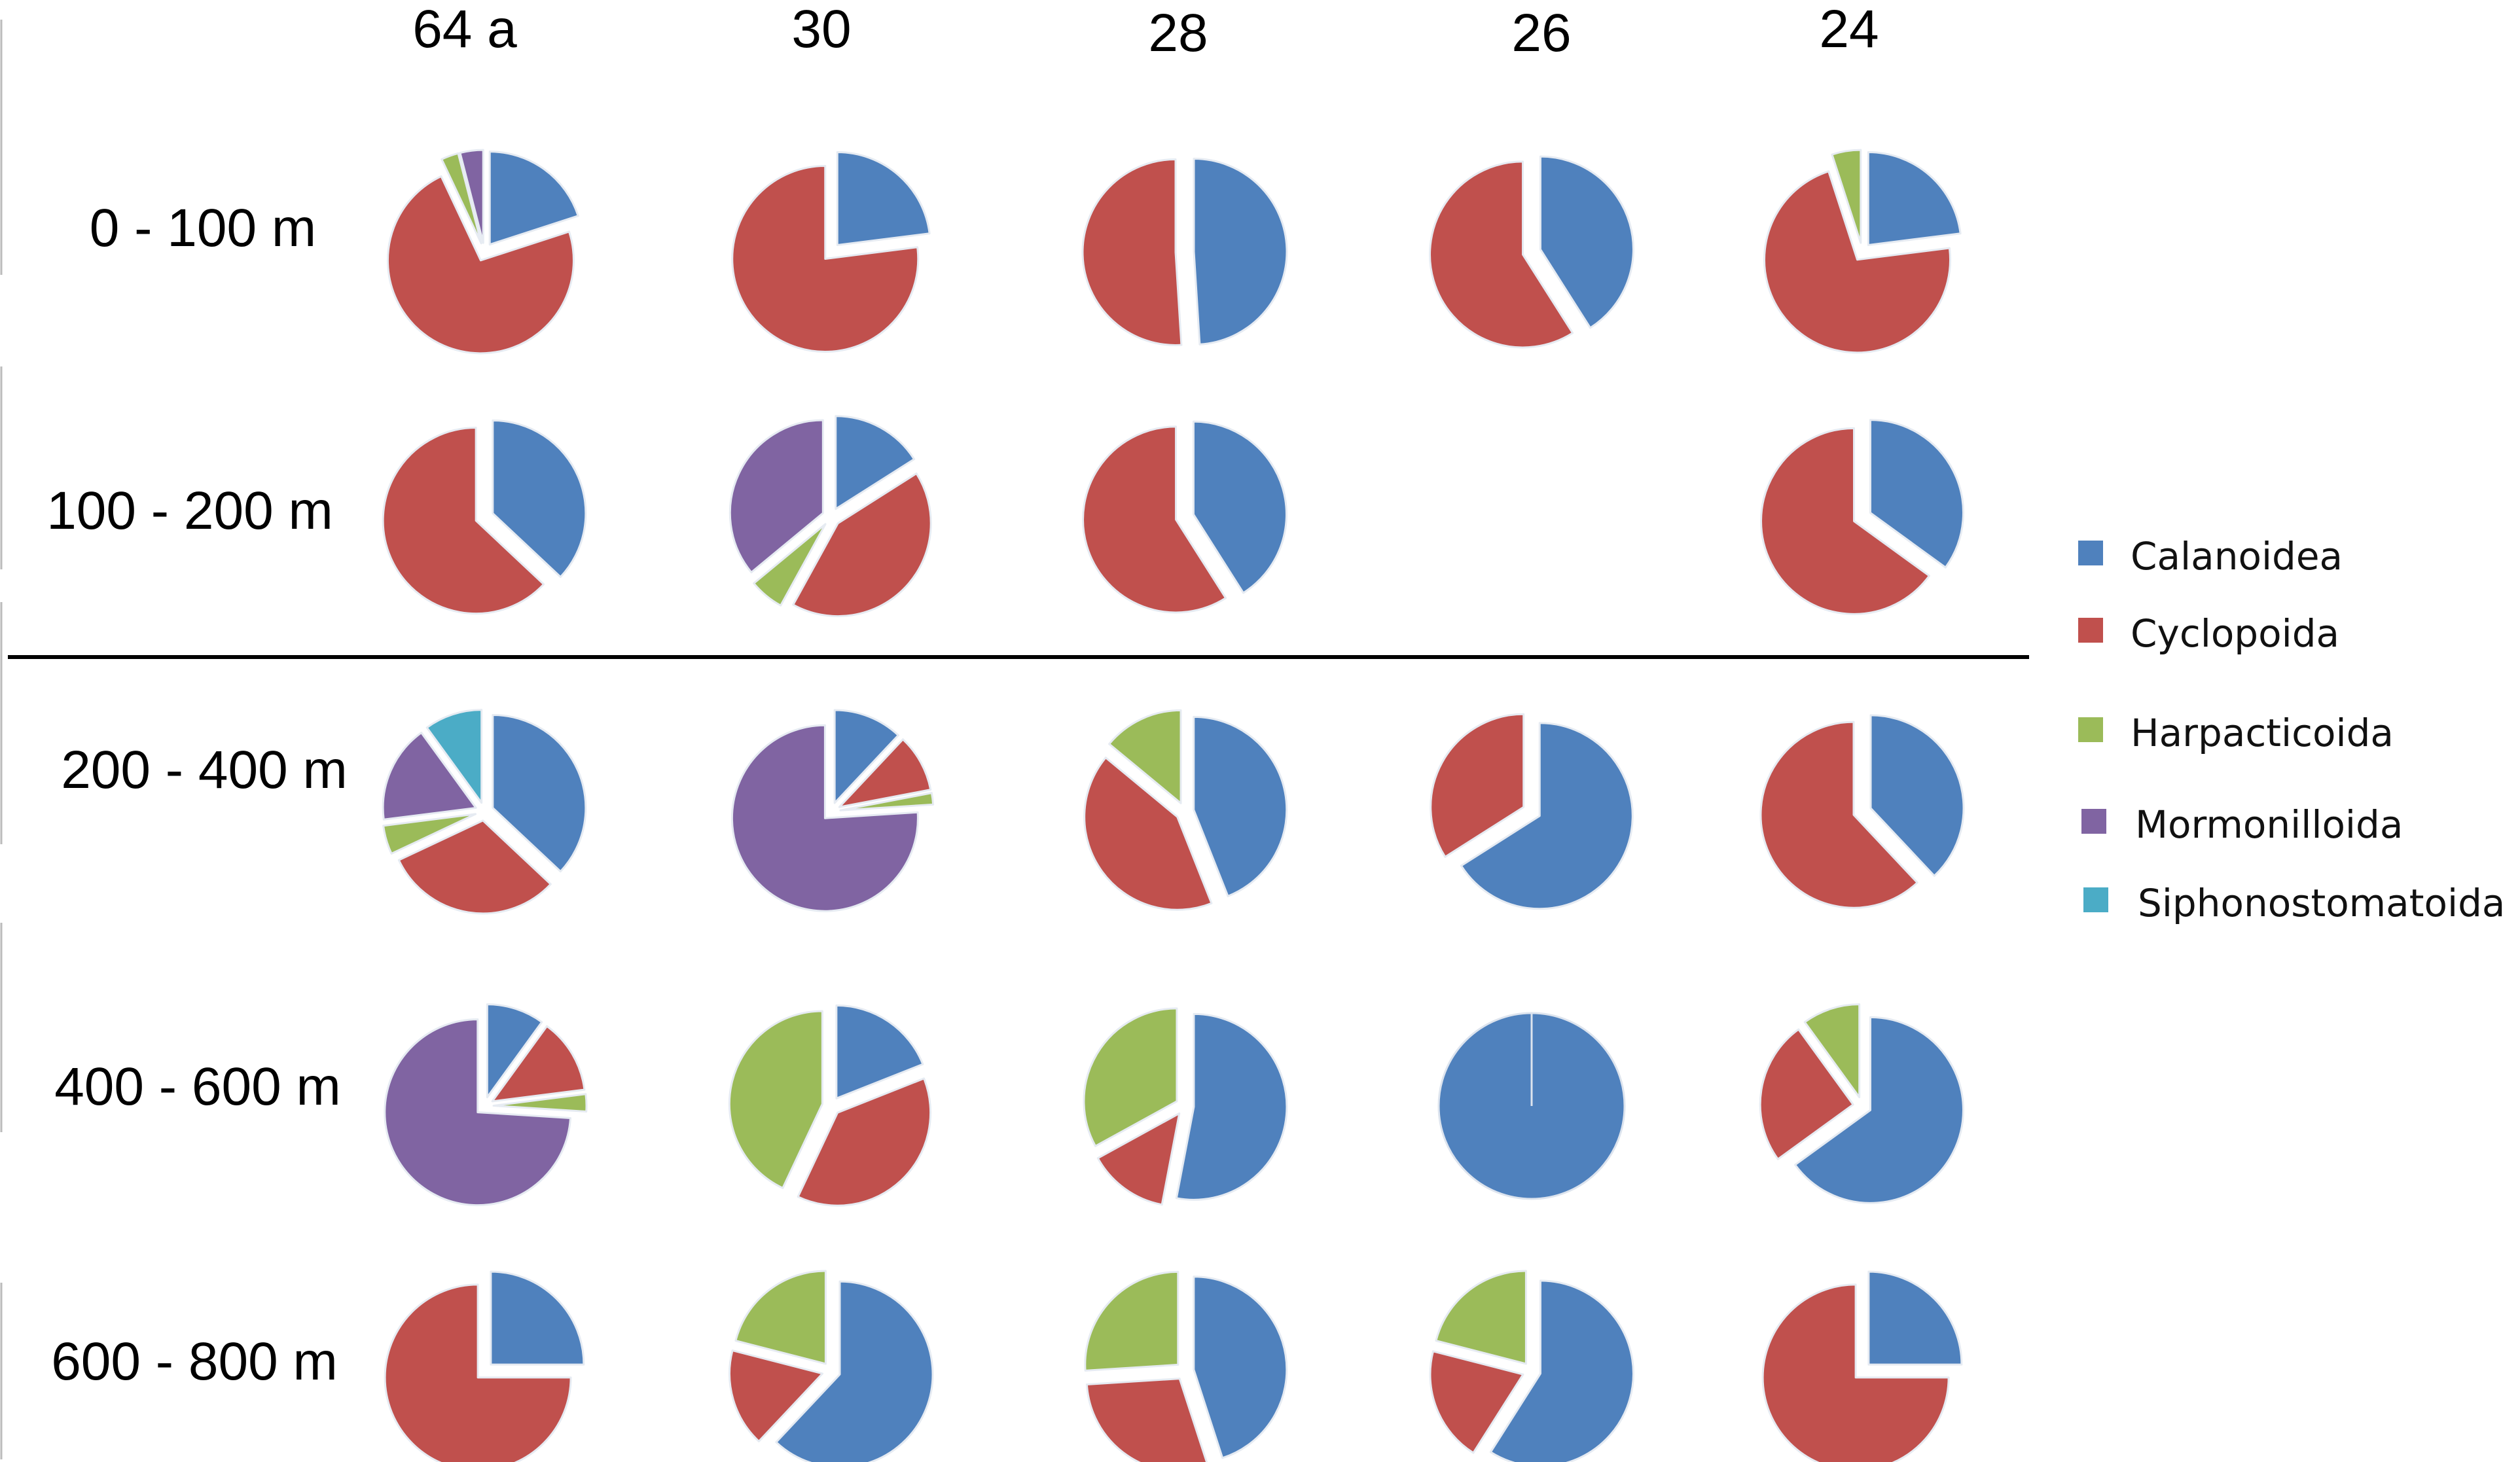 This screenshot has width=2520, height=1462. What do you see at coordinates (204, 770) in the screenshot?
I see `row-label: 200 - 400 m` at bounding box center [204, 770].